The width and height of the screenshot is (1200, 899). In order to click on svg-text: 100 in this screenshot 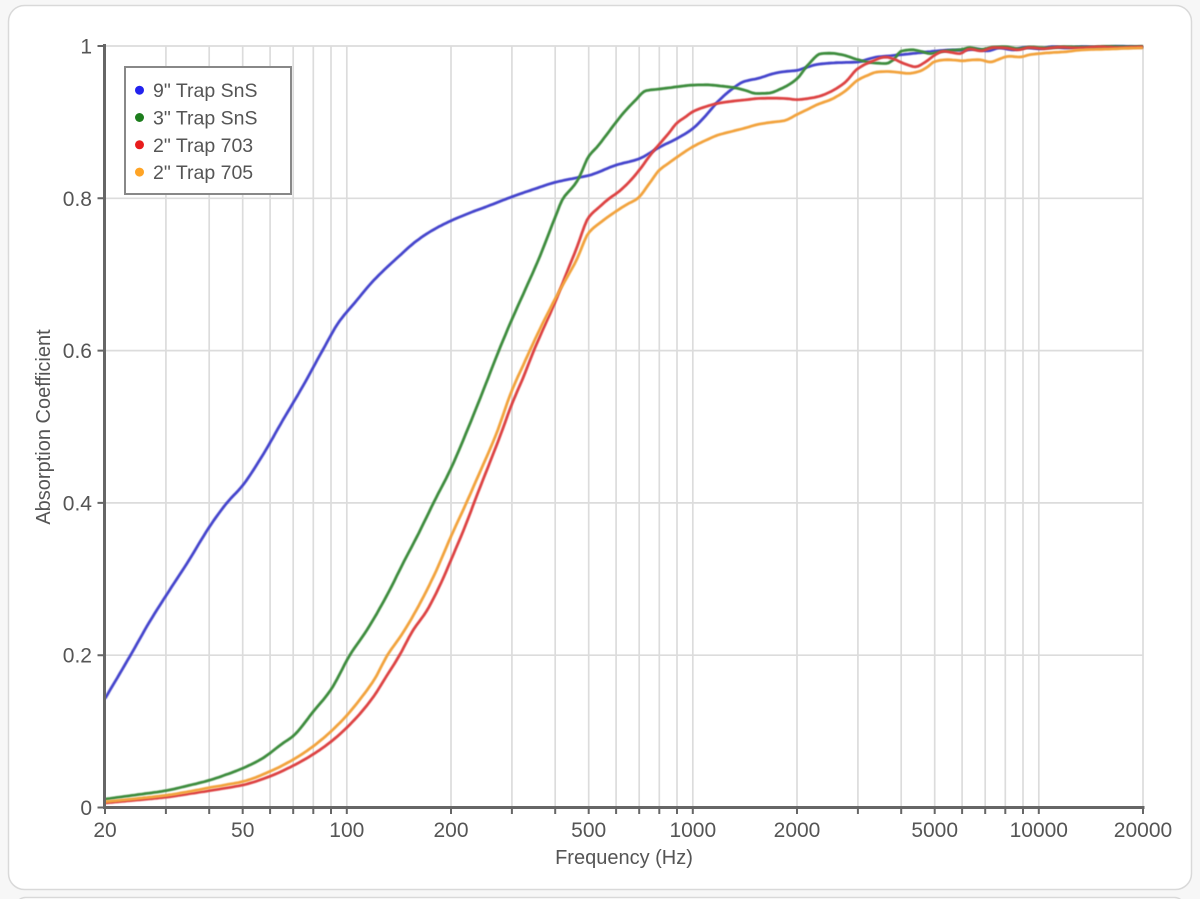, I will do `click(346, 830)`.